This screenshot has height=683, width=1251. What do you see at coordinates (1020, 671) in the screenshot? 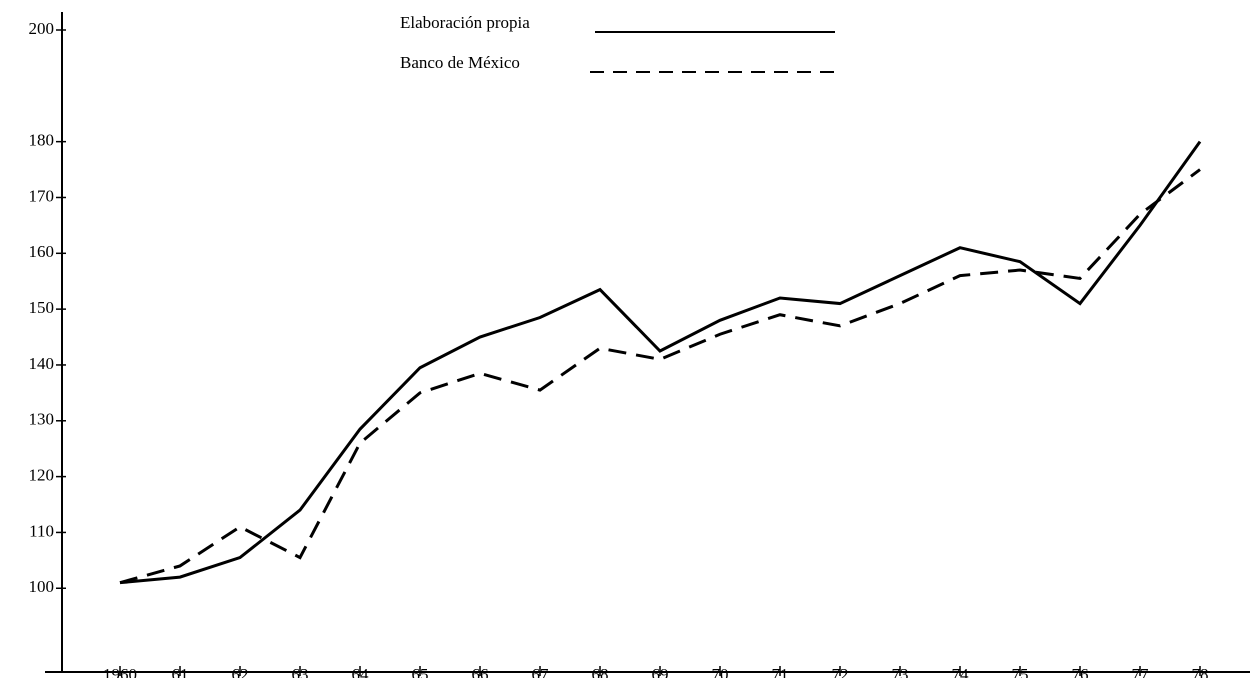
I see `x-tick-label: 75` at bounding box center [1020, 671].